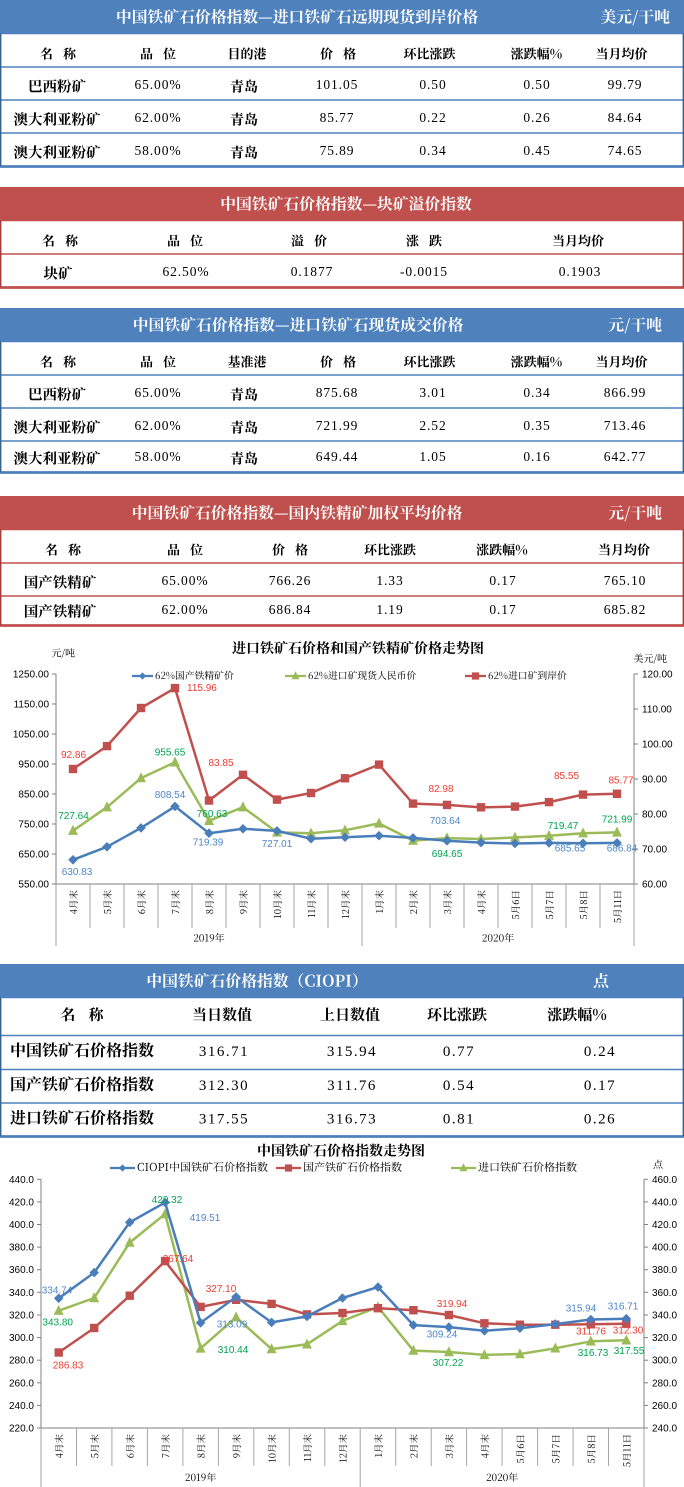 This screenshot has height=1487, width=684. Describe the element at coordinates (208, 843) in the screenshot. I see `svg-text: 719.39` at that location.